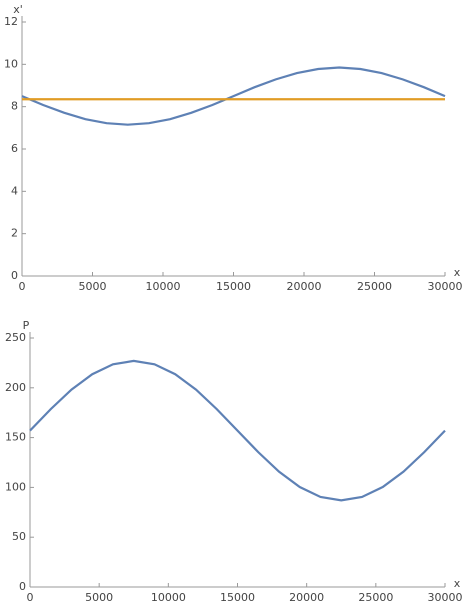 This screenshot has width=474, height=608. Describe the element at coordinates (14, 148) in the screenshot. I see `y-tick-label: 6` at that location.